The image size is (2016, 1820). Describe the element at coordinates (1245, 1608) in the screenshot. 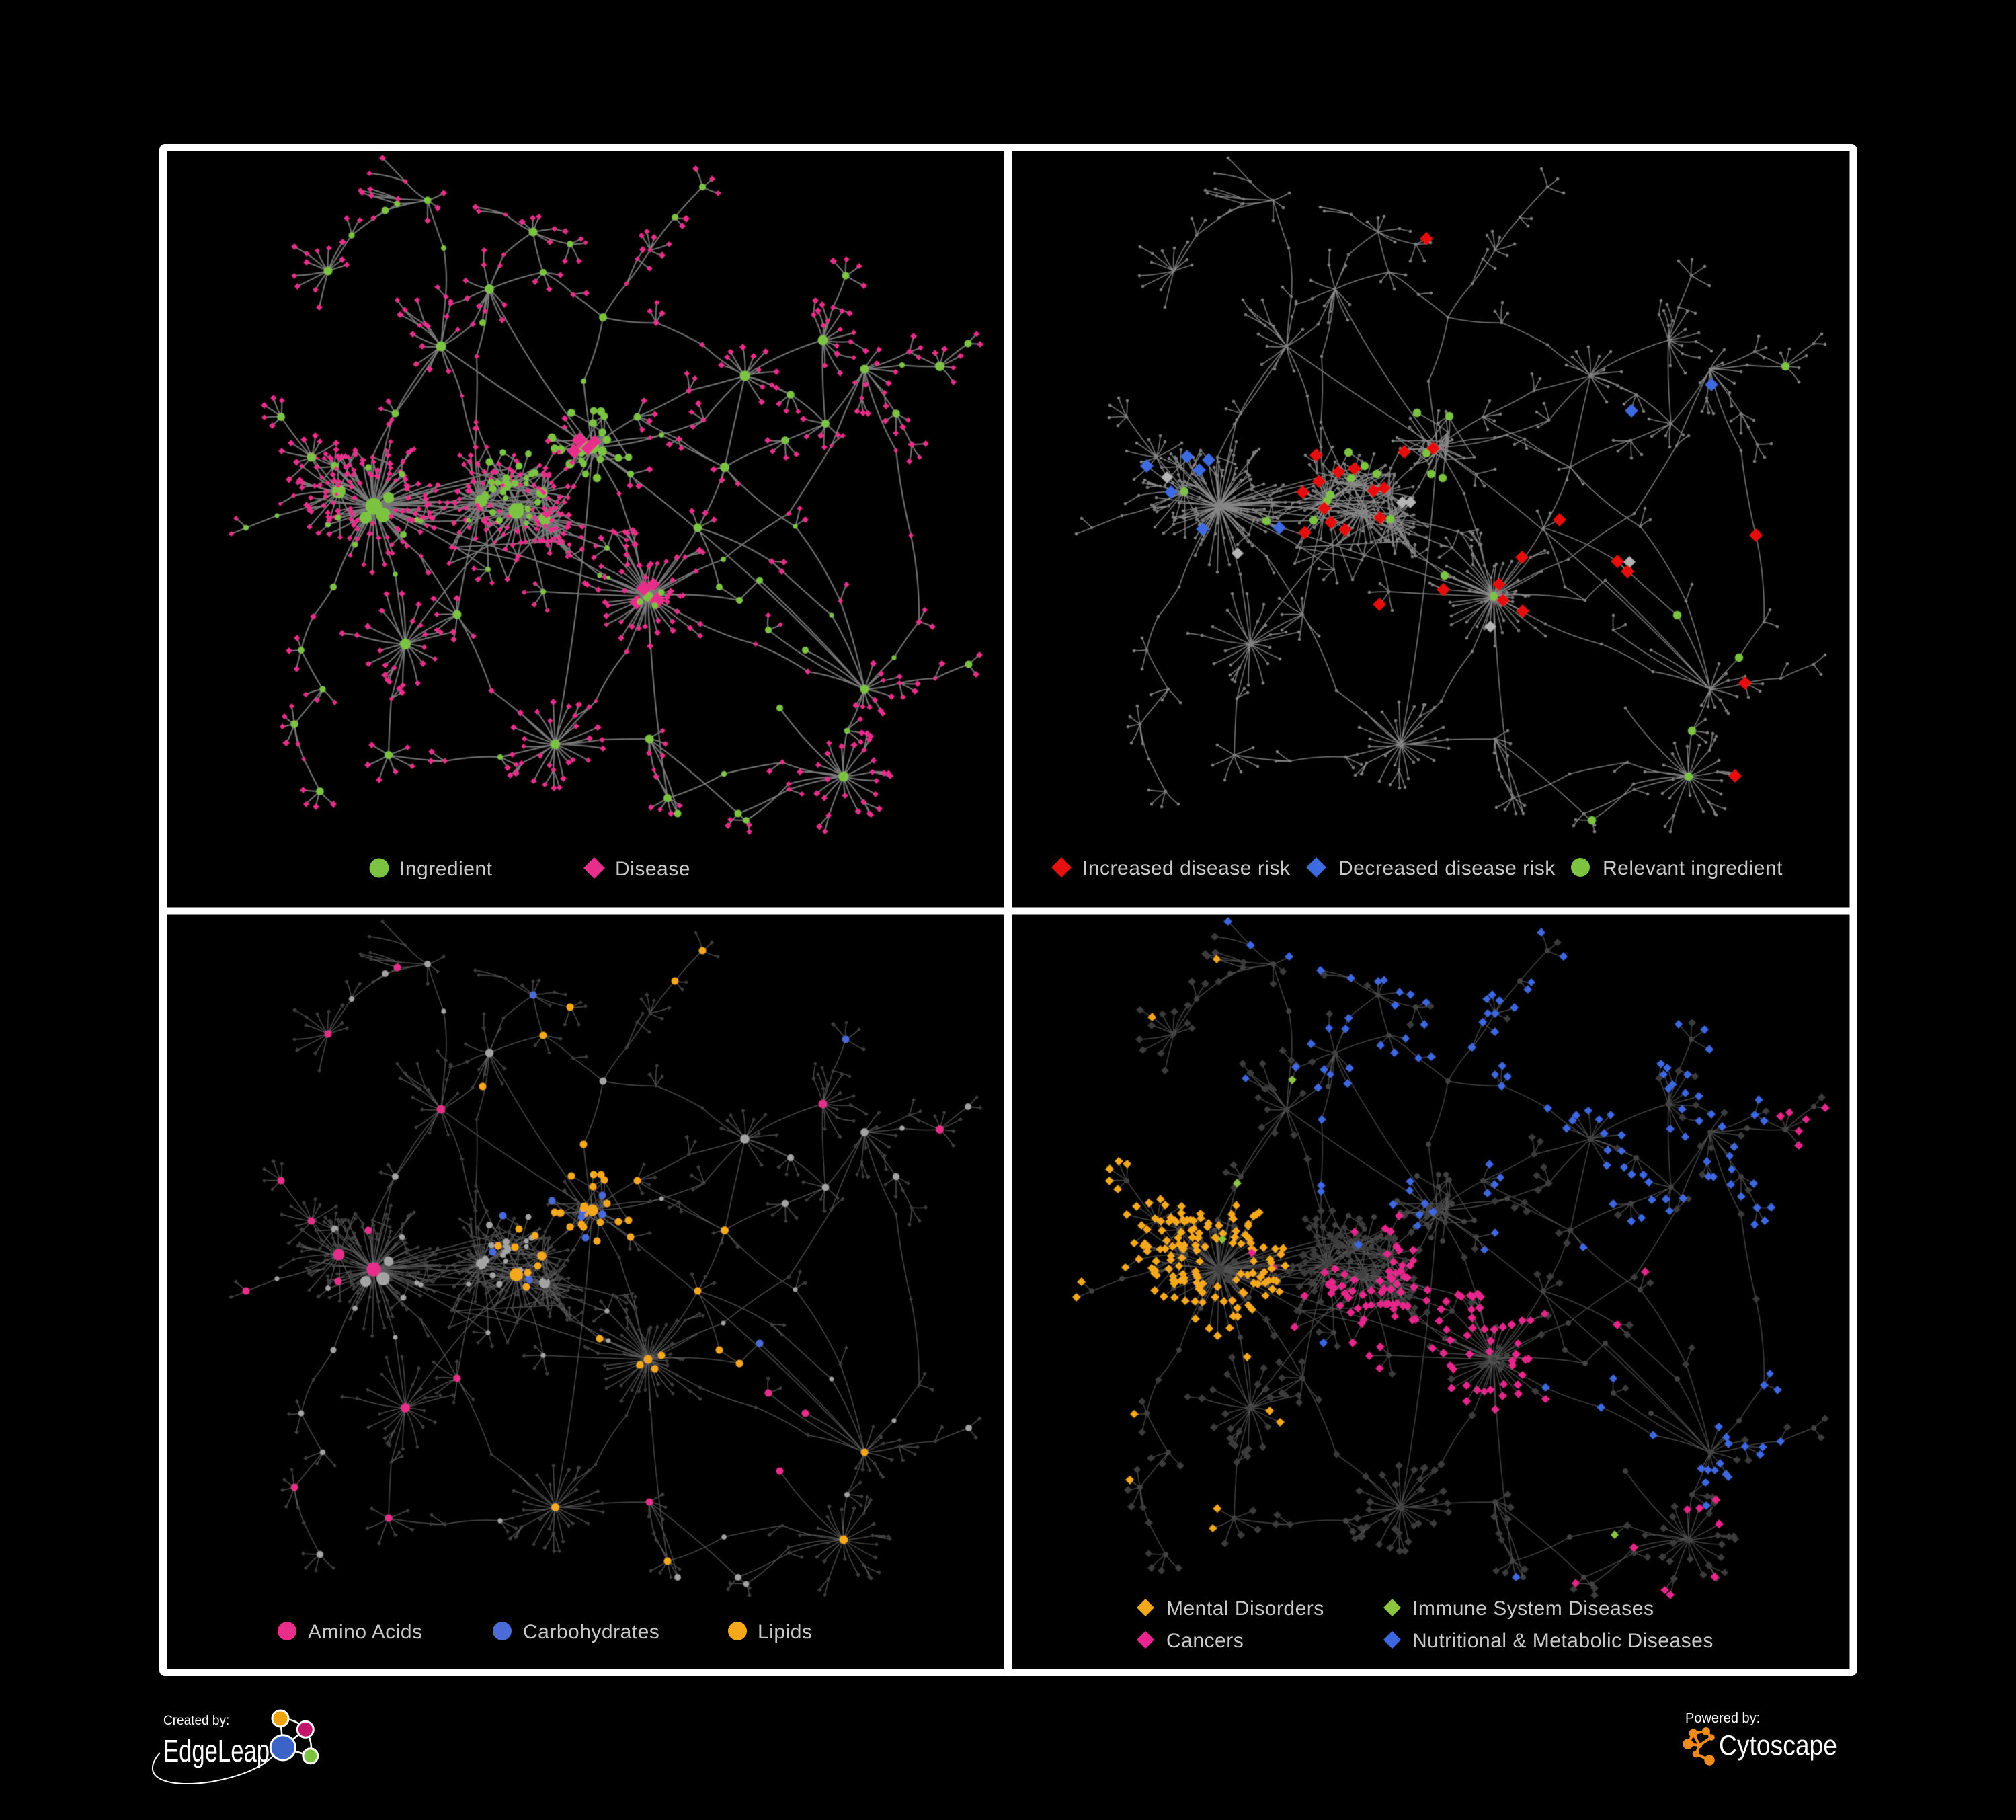

I see `svg-text: Mental Disorders` at that location.